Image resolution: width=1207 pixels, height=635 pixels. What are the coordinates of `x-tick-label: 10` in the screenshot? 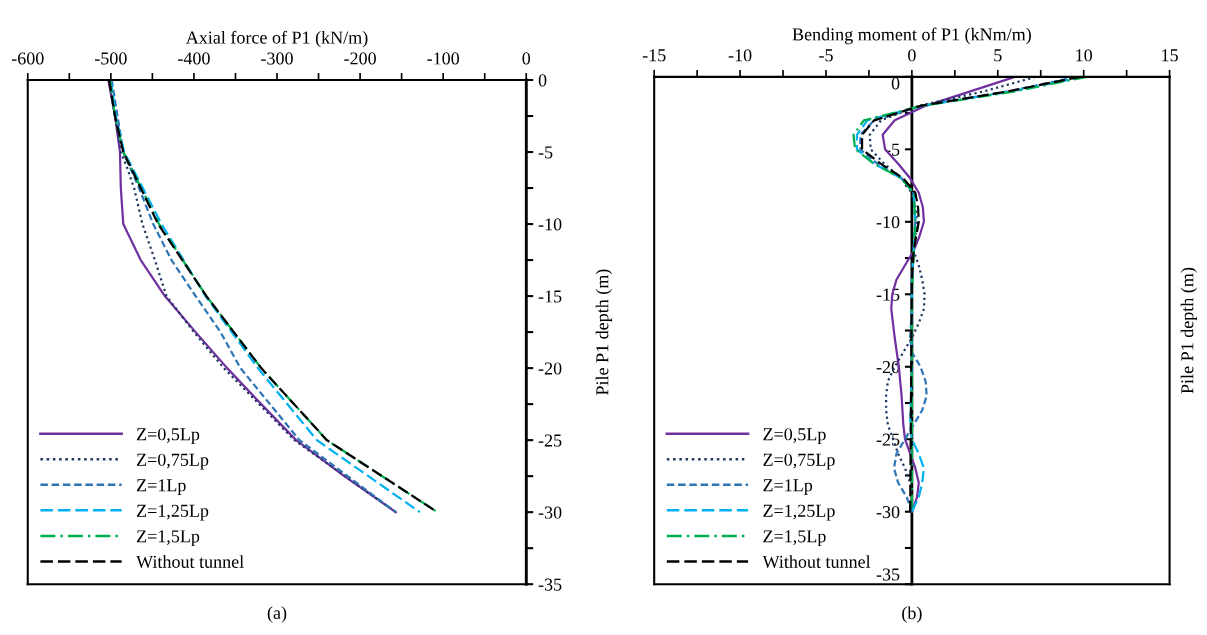 It's located at (1084, 55).